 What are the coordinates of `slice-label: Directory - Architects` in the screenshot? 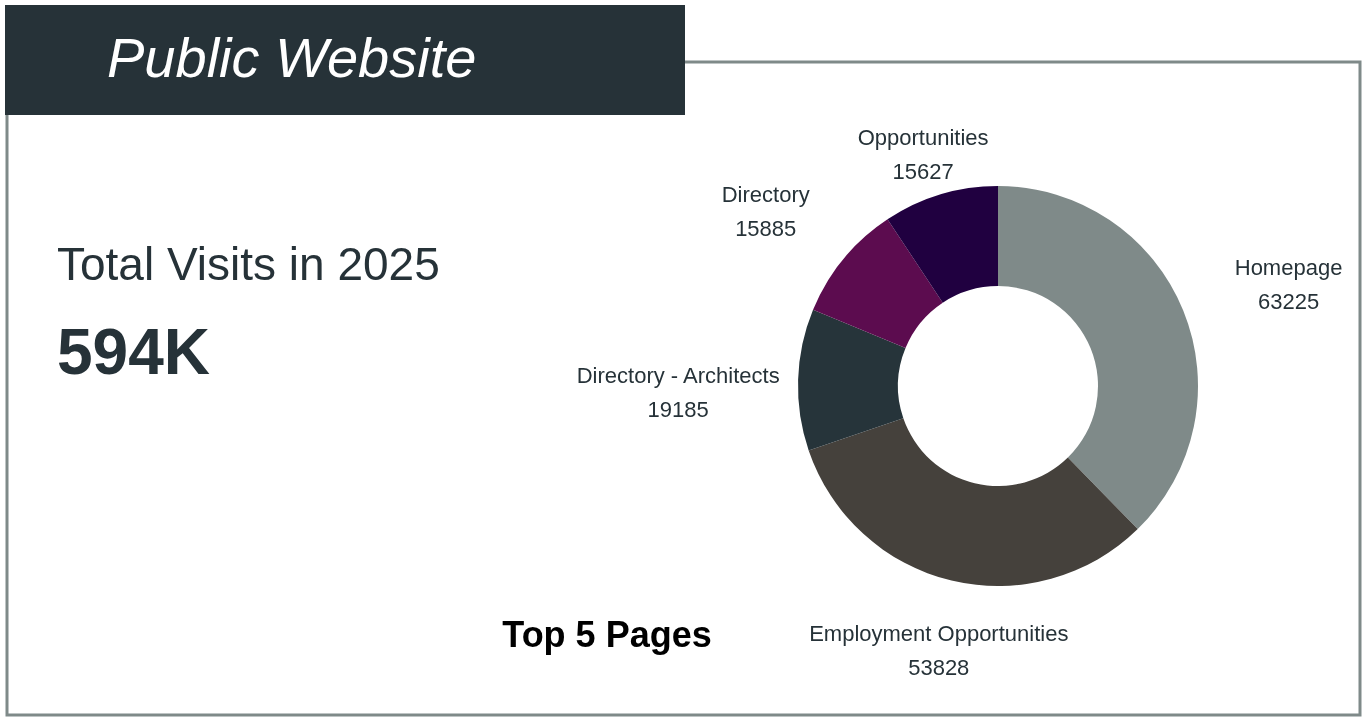 It's located at (678, 376).